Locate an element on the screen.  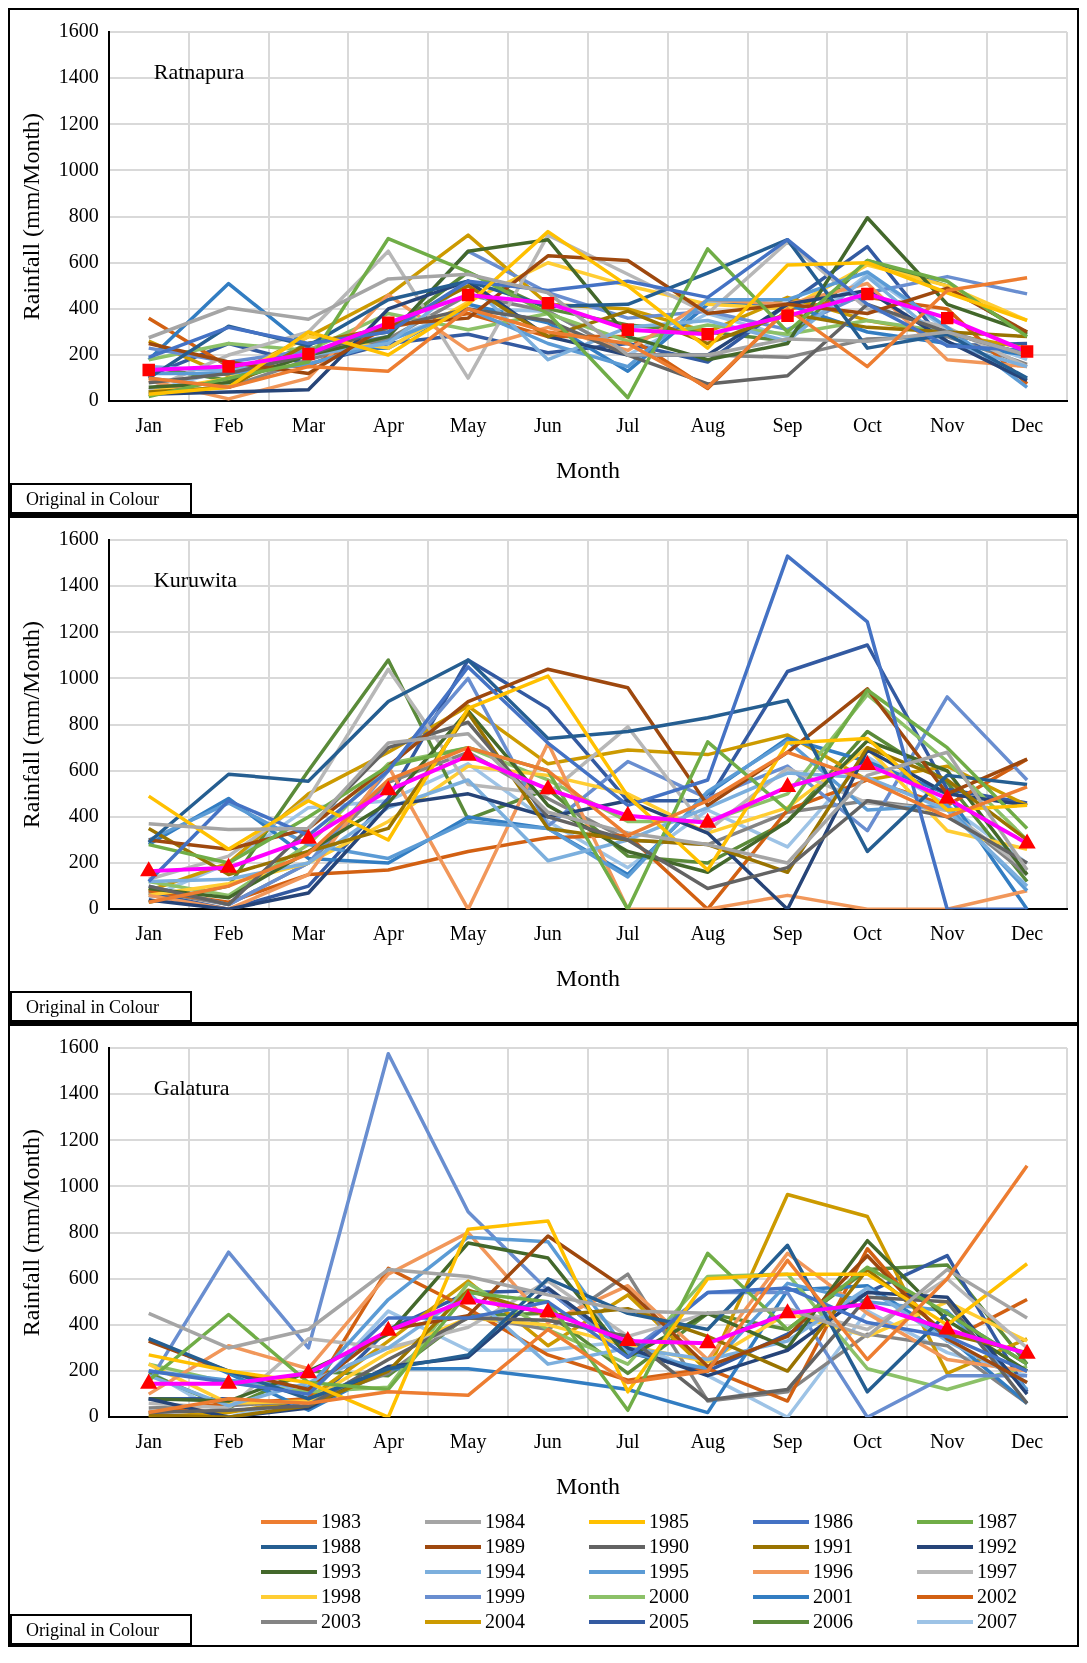
legend-label: 1985 is located at coordinates (669, 1521).